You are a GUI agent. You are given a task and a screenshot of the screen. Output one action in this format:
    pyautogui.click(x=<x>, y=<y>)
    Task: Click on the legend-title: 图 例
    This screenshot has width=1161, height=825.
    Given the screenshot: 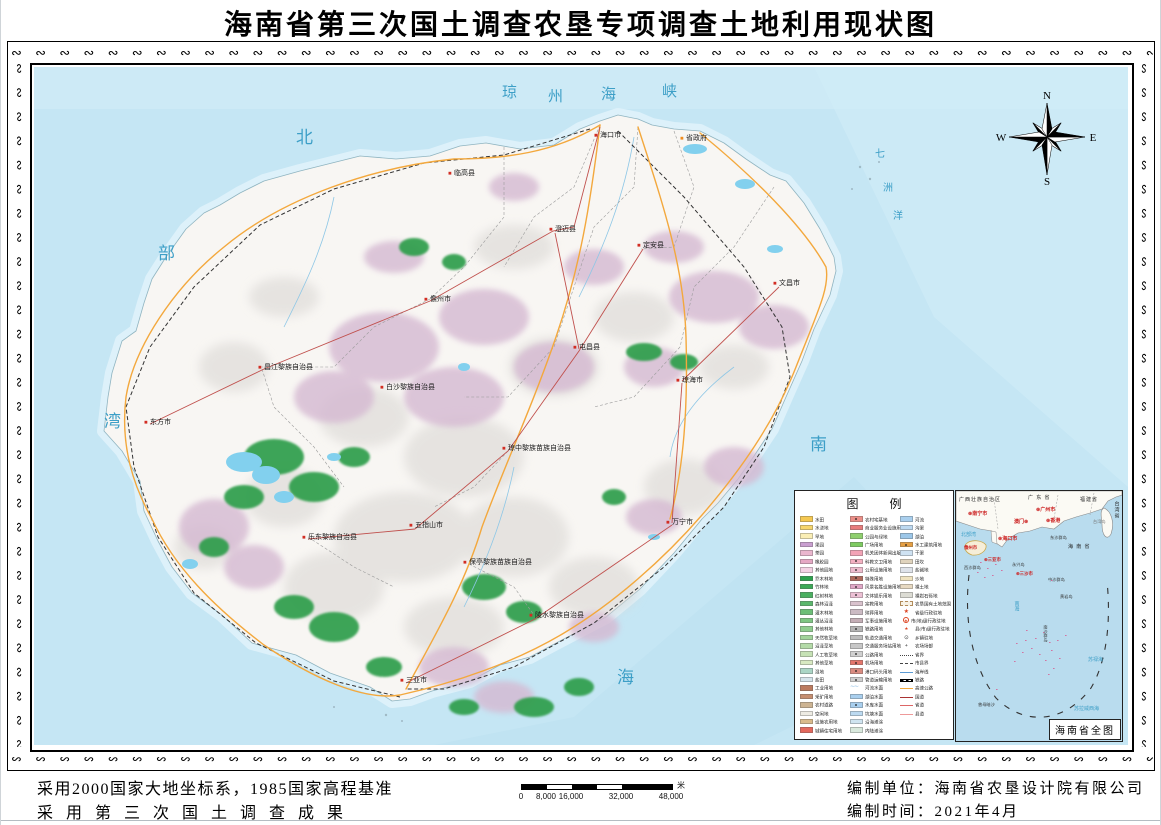 What is the action you would take?
    pyautogui.click(x=881, y=504)
    